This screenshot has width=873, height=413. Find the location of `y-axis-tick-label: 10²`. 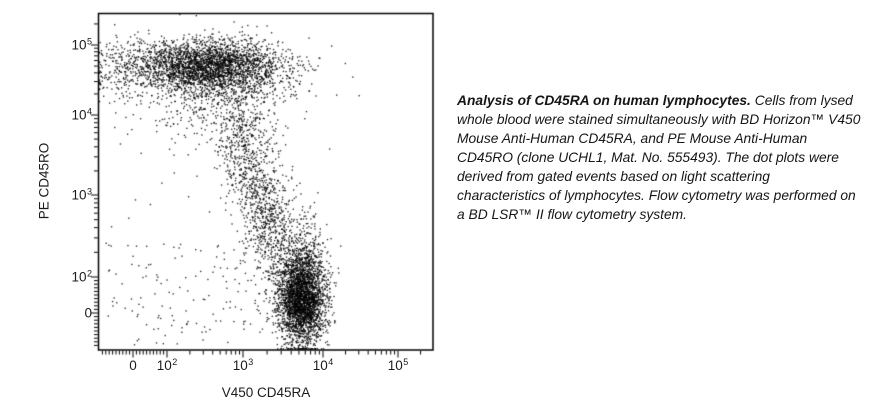

y-axis-tick-label: 10² is located at coordinates (81, 276).